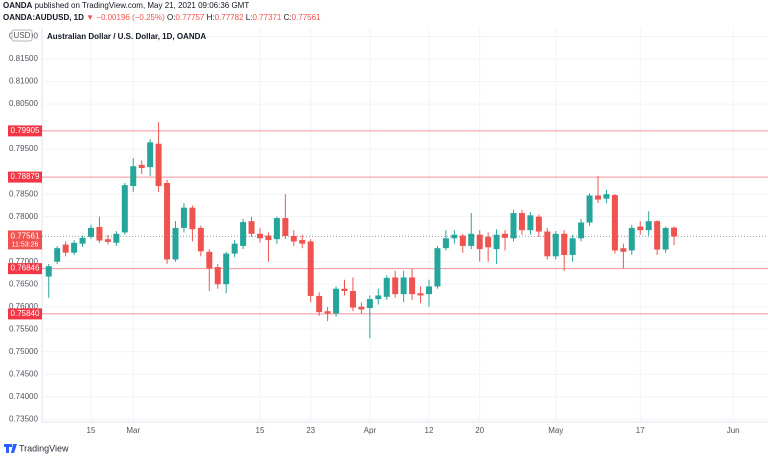  I want to click on y-tick-label: 0.76000, so click(23, 306).